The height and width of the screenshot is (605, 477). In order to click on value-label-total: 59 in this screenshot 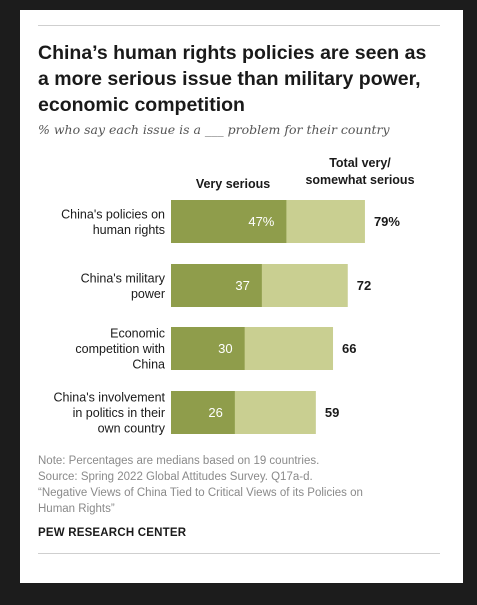, I will do `click(332, 412)`.